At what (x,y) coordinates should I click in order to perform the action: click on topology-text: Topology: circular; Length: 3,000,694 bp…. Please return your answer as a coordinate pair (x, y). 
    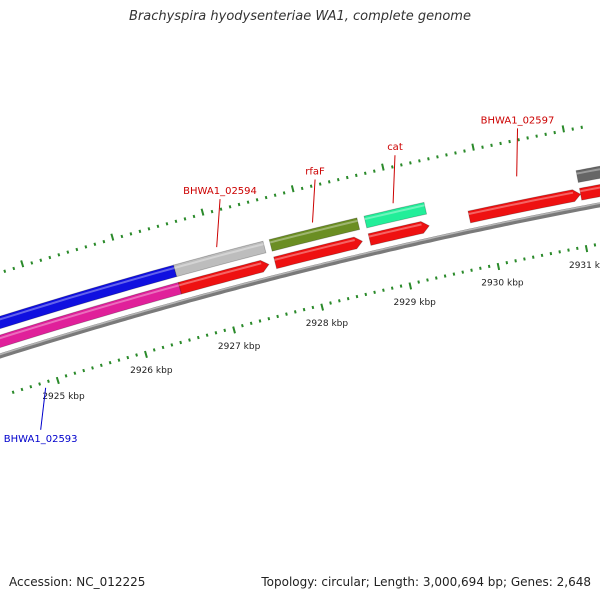
    Looking at the image, I should click on (426, 582).